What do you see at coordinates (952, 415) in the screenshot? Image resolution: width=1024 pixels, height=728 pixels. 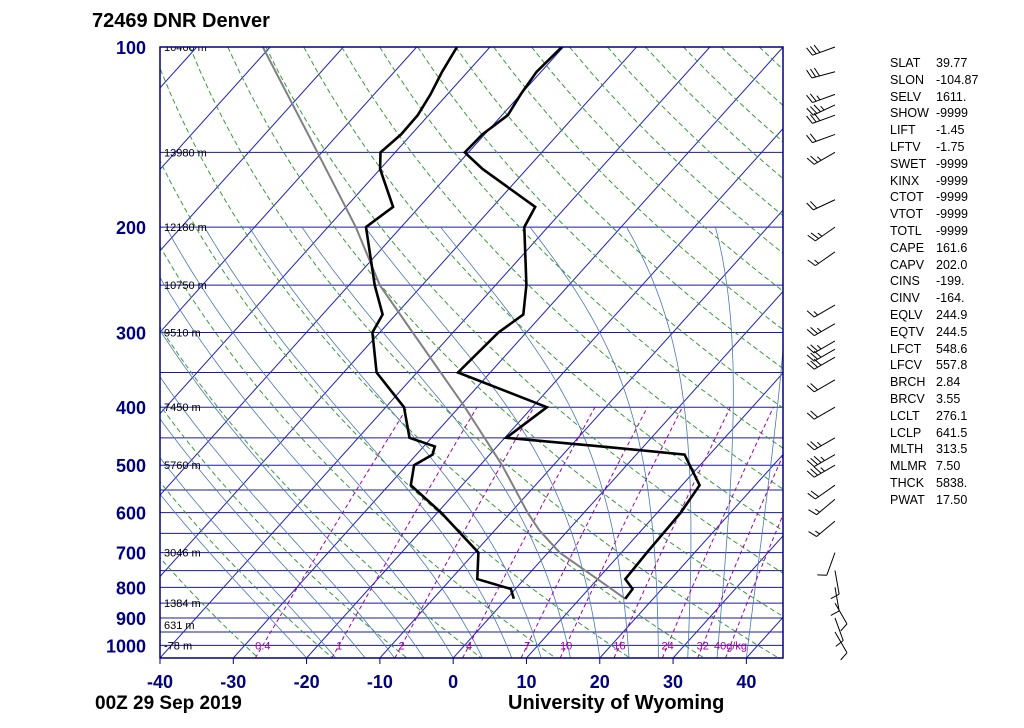 I see `index-value: 276.1` at bounding box center [952, 415].